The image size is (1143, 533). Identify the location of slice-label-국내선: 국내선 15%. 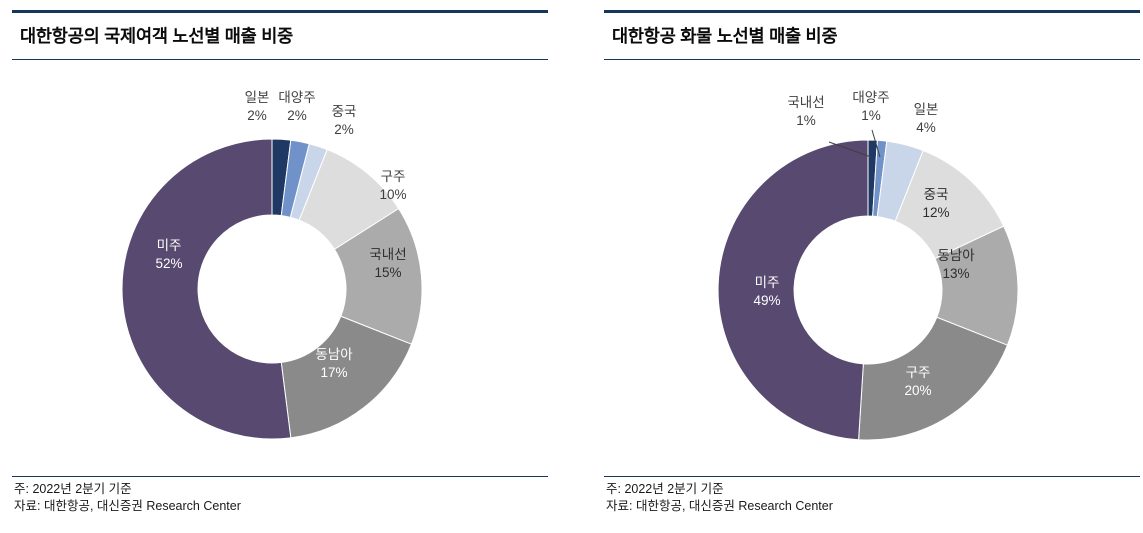
(387, 263).